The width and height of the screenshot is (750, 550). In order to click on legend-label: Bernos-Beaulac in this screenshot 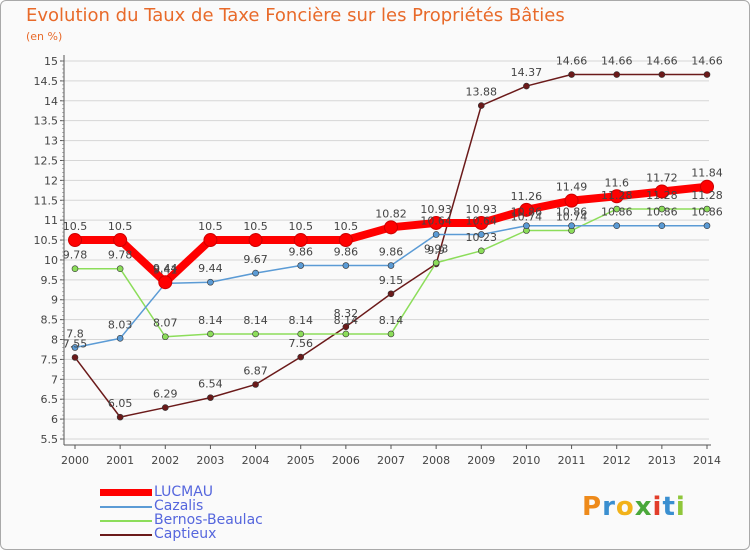, I will do `click(208, 520)`.